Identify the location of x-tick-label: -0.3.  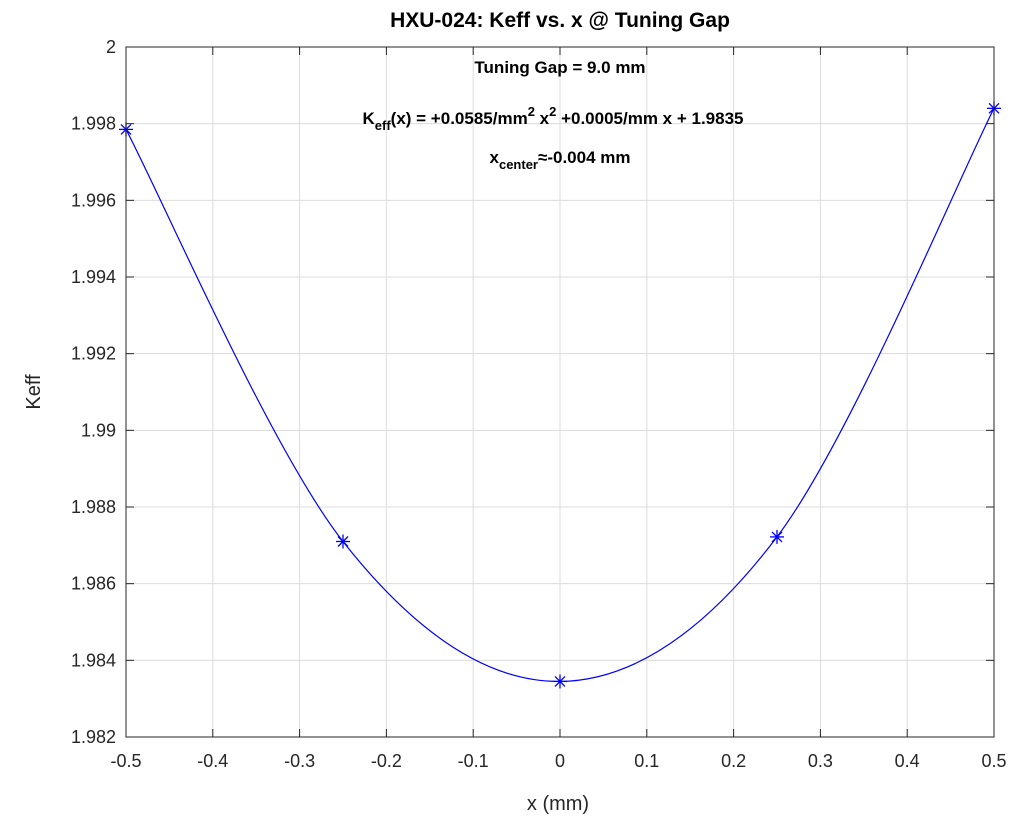
(299, 761).